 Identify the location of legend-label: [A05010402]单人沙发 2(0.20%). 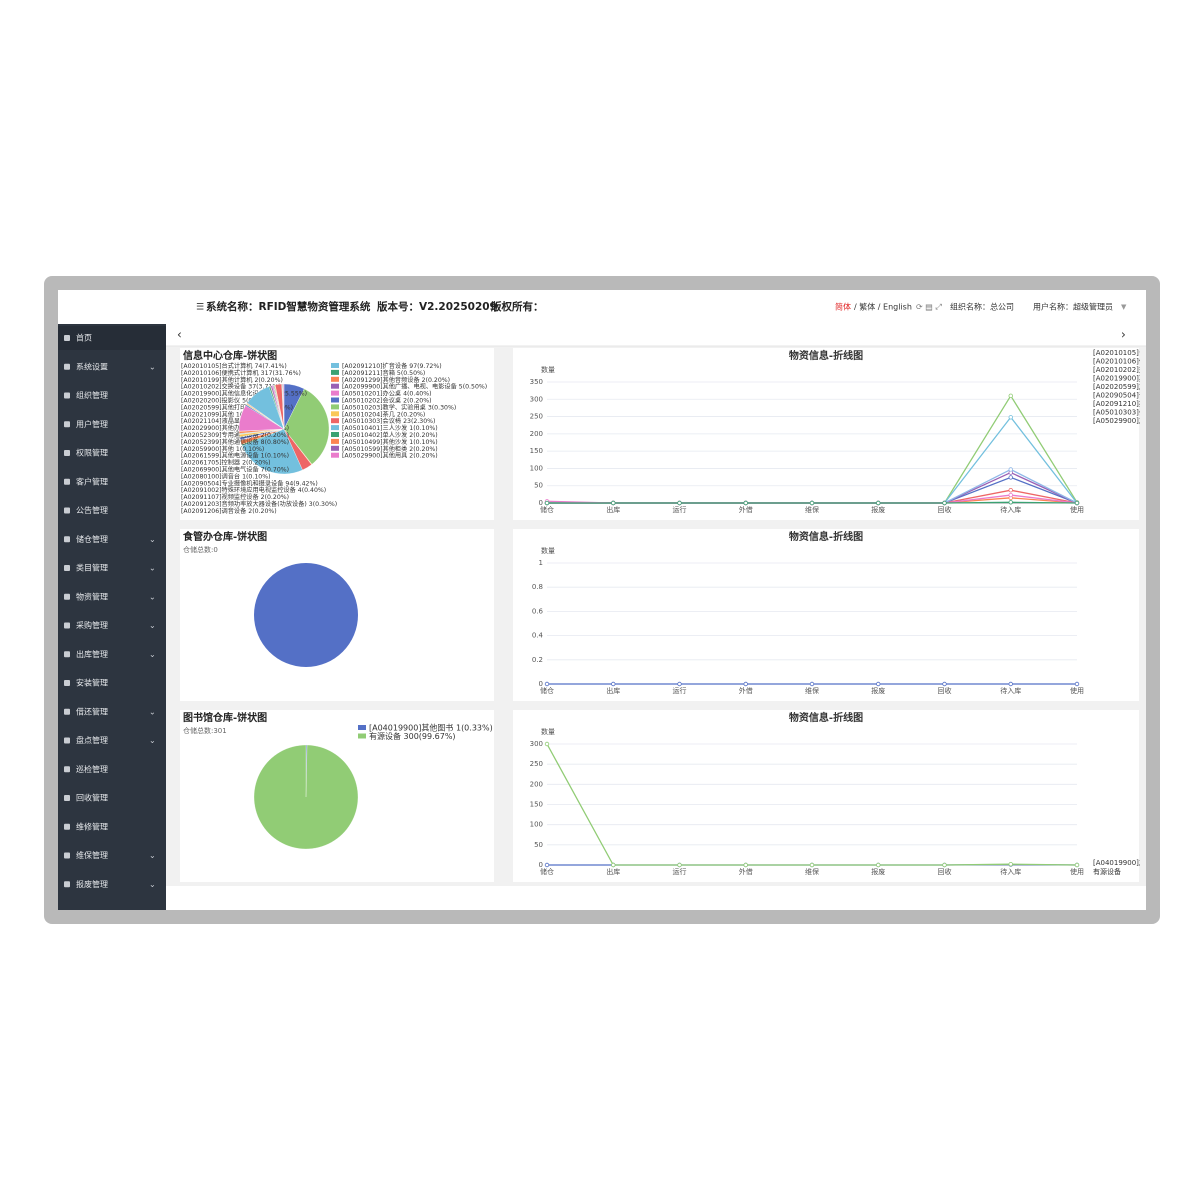
(390, 435).